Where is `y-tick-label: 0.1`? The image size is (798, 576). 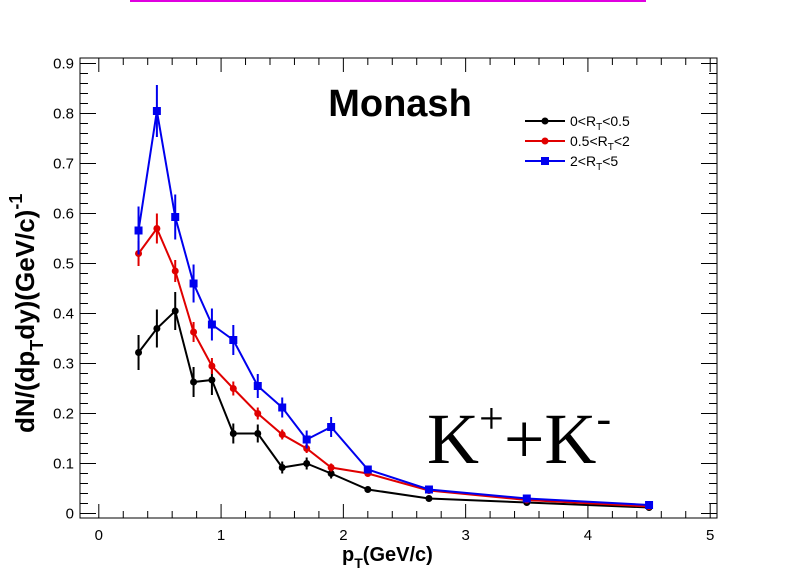
y-tick-label: 0.1 is located at coordinates (63, 464).